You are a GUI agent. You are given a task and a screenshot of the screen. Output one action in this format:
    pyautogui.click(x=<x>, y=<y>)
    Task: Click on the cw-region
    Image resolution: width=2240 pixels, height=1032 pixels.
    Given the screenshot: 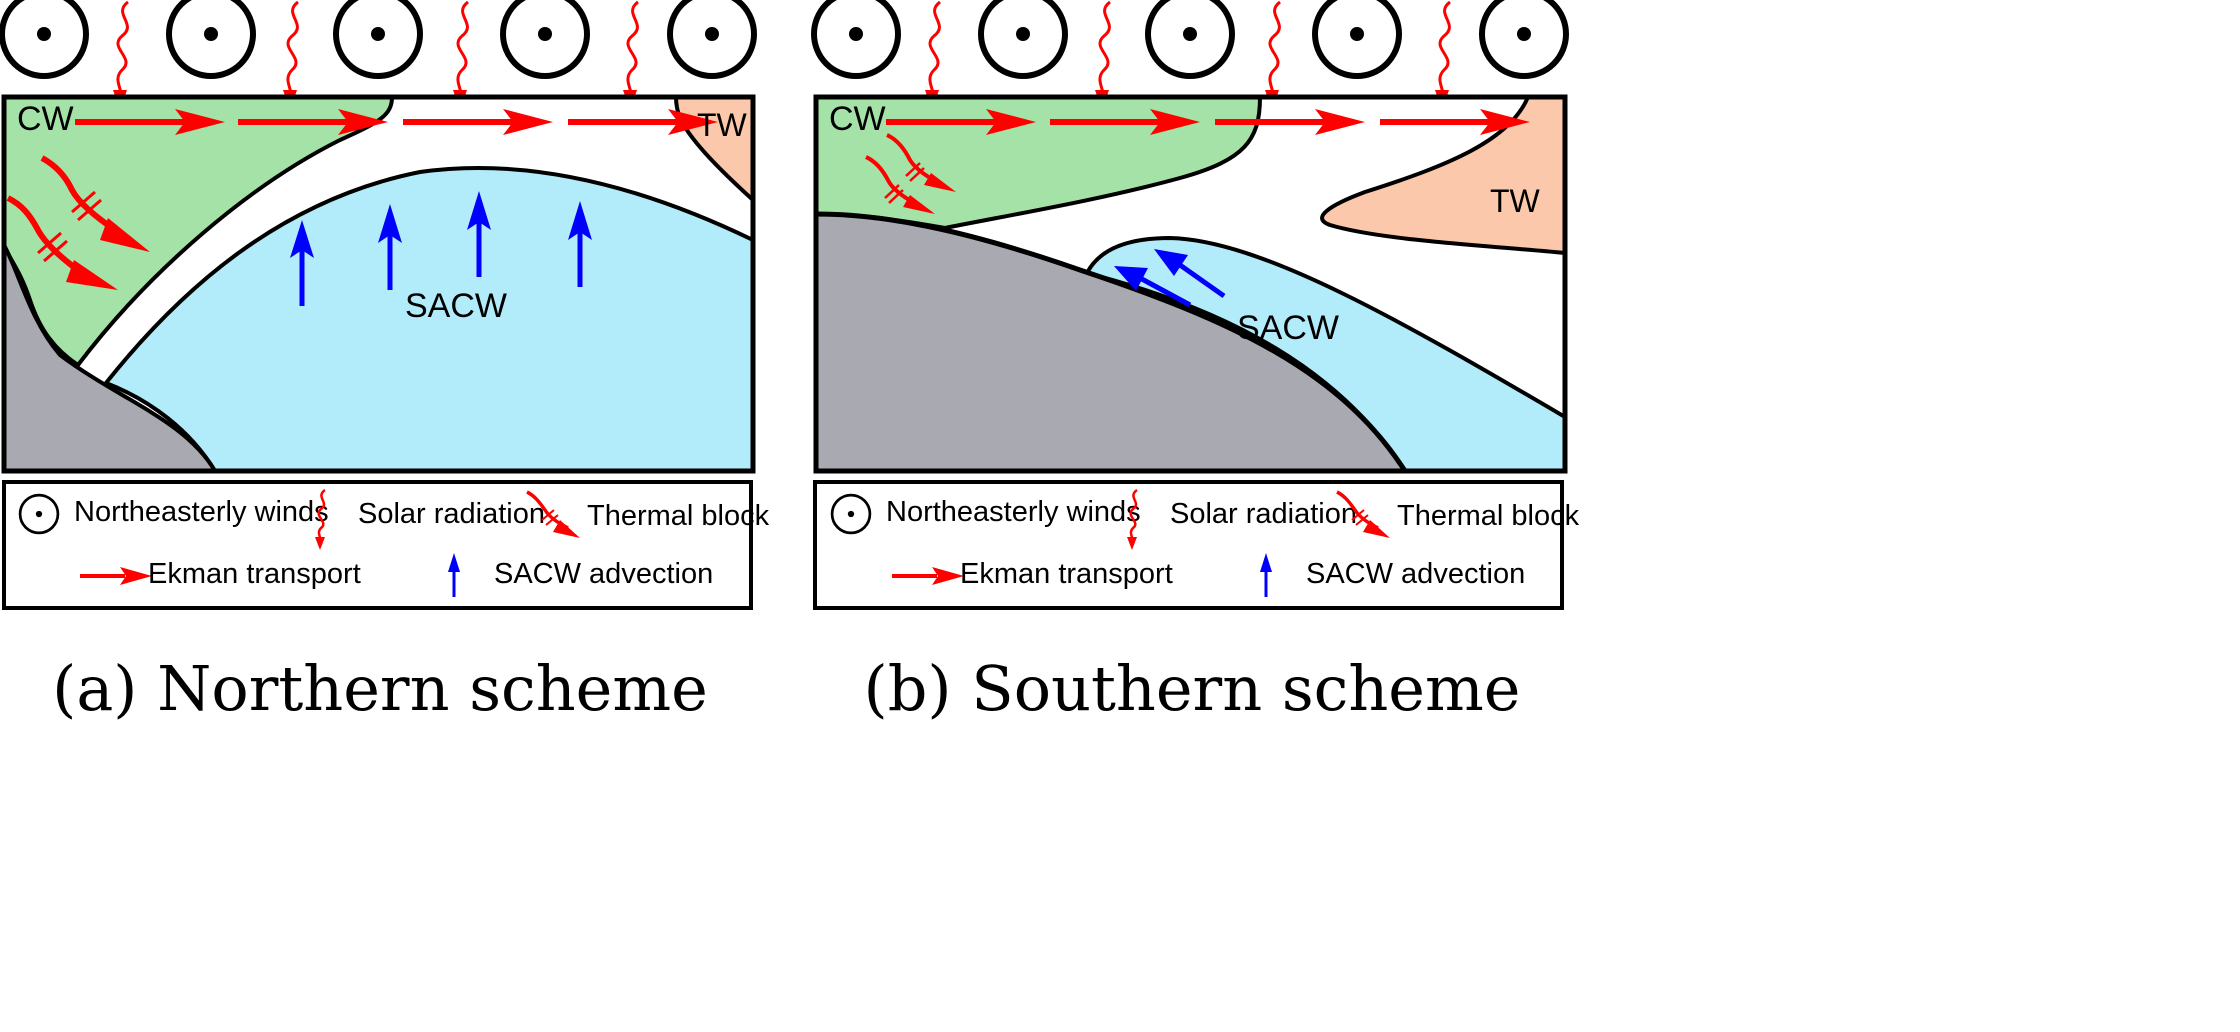 What is the action you would take?
    pyautogui.click(x=198, y=231)
    